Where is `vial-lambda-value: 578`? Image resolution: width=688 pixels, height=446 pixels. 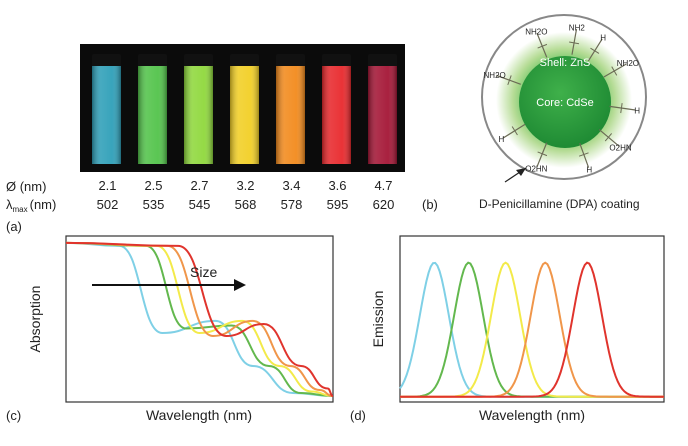
vial-lambda-value: 578 is located at coordinates (292, 204).